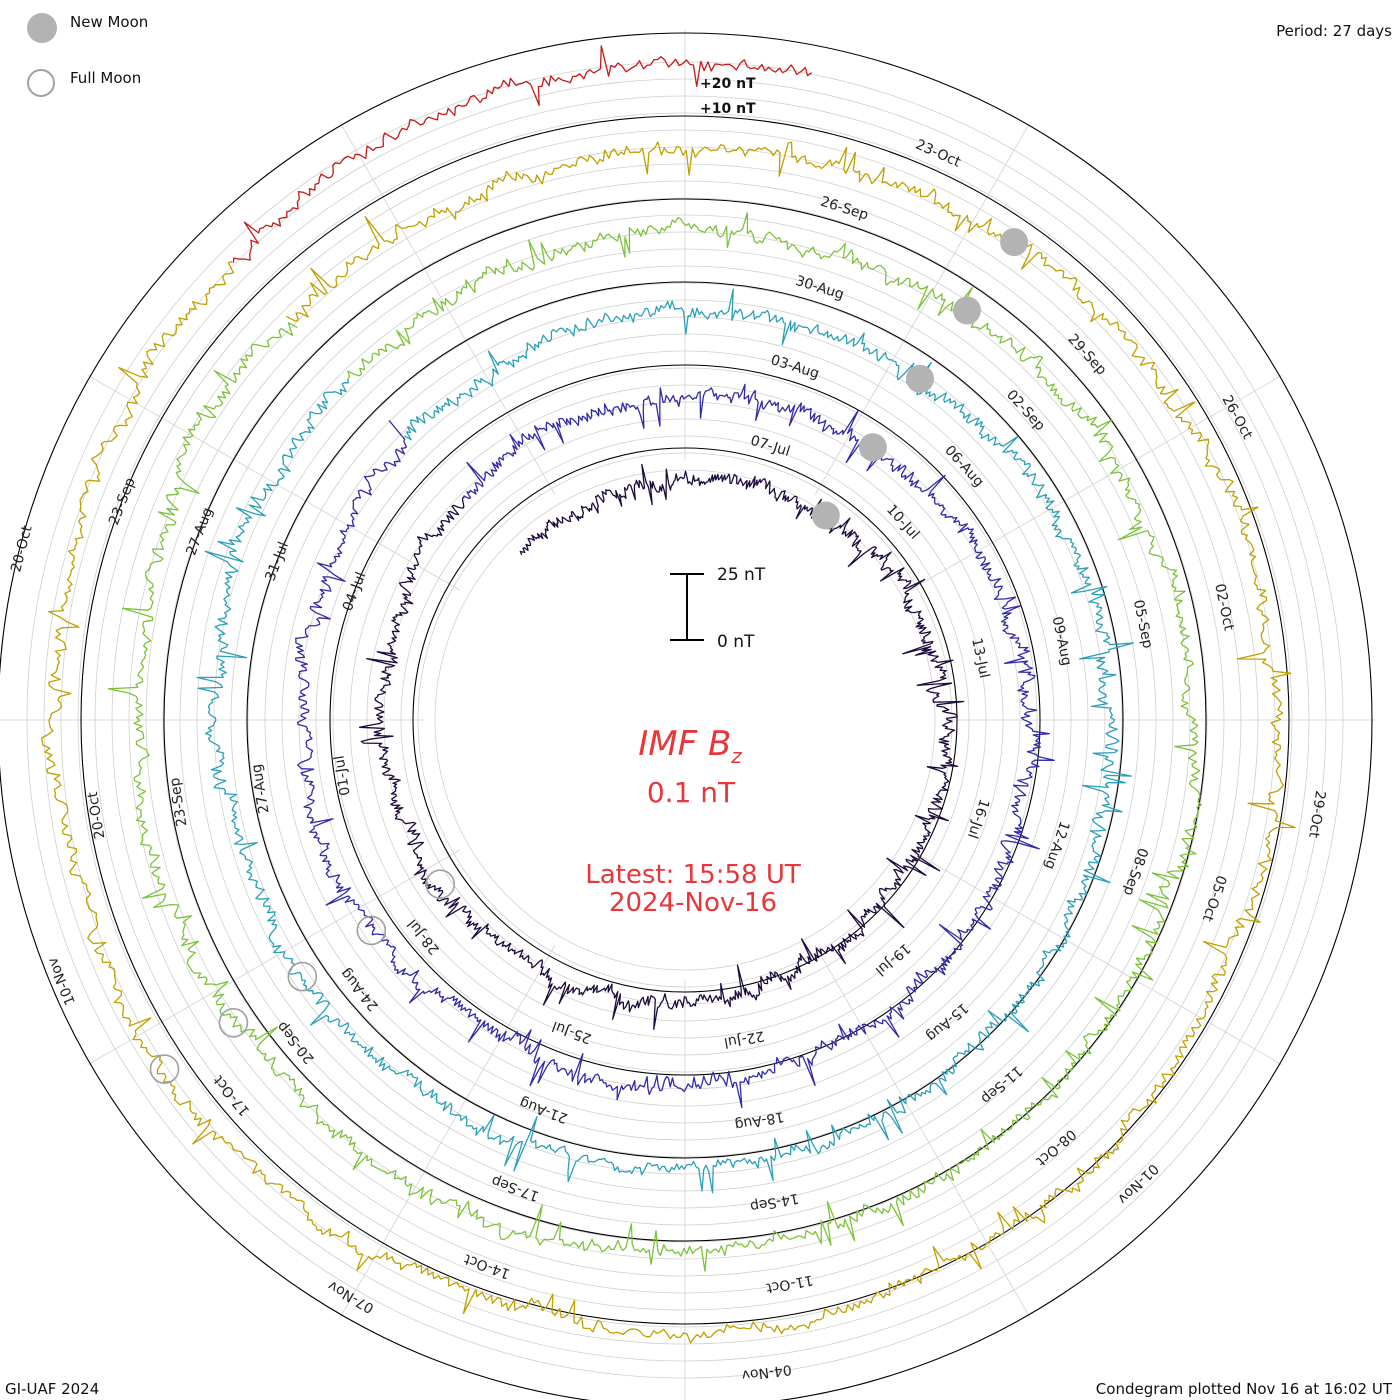 The height and width of the screenshot is (1400, 1400). I want to click on plotted-timestamp: Condegram plotted Nov 16 at 16:02 UT, so click(1243, 1389).